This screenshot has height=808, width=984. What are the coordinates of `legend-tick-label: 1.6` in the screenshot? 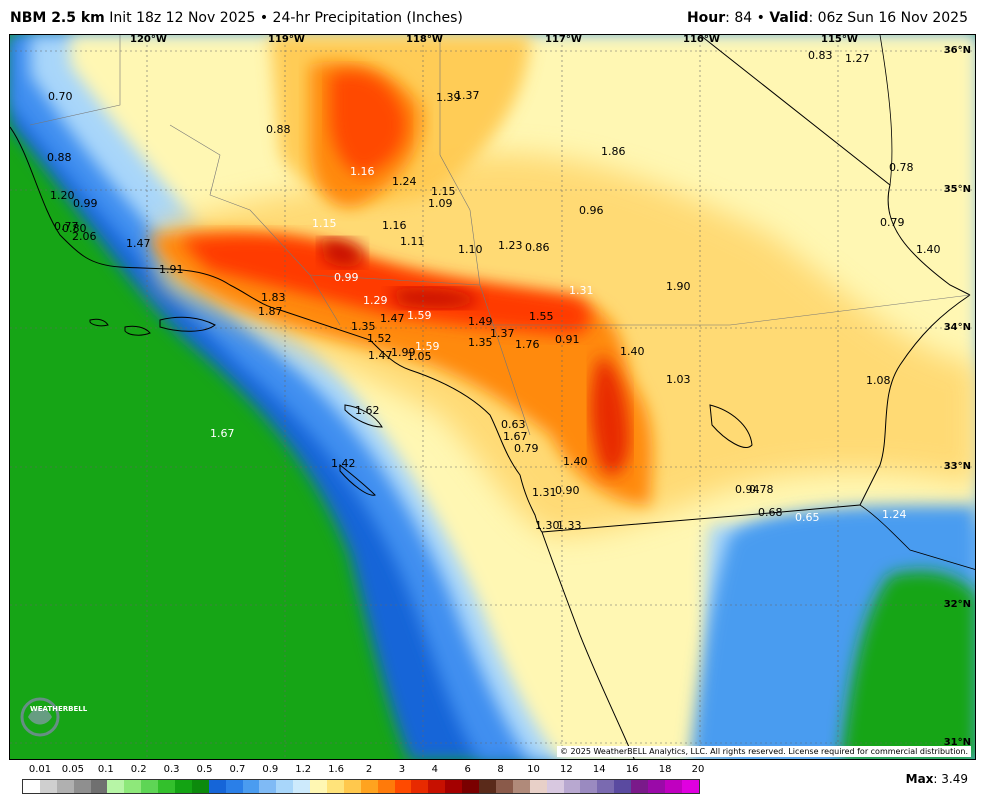 It's located at (336, 769).